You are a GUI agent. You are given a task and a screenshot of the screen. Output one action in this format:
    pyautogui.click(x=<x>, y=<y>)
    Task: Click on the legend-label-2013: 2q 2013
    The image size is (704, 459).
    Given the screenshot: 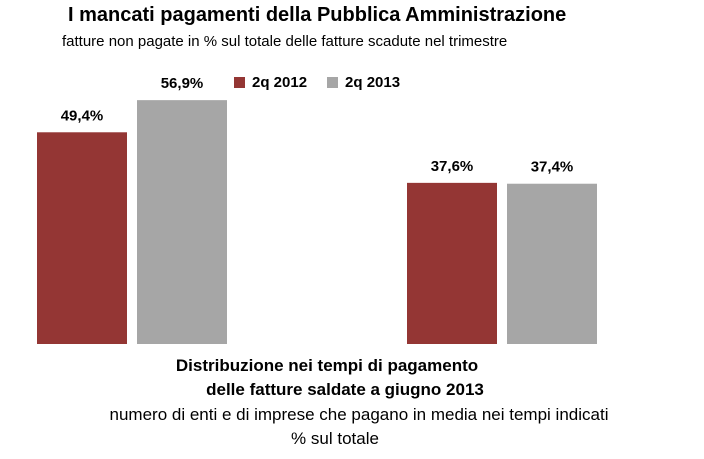 What is the action you would take?
    pyautogui.click(x=373, y=82)
    